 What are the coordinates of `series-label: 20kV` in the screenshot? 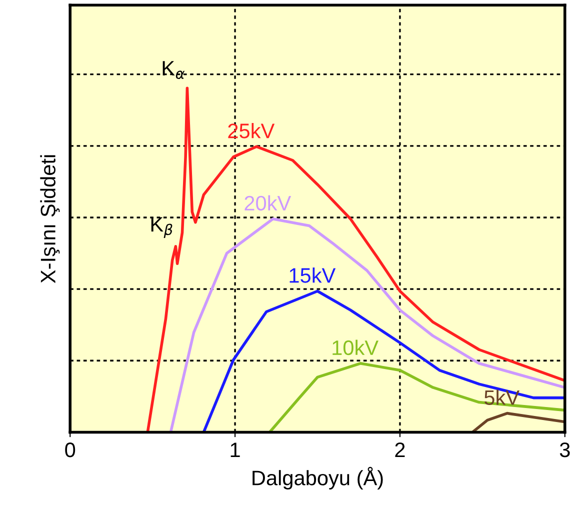 It's located at (268, 203).